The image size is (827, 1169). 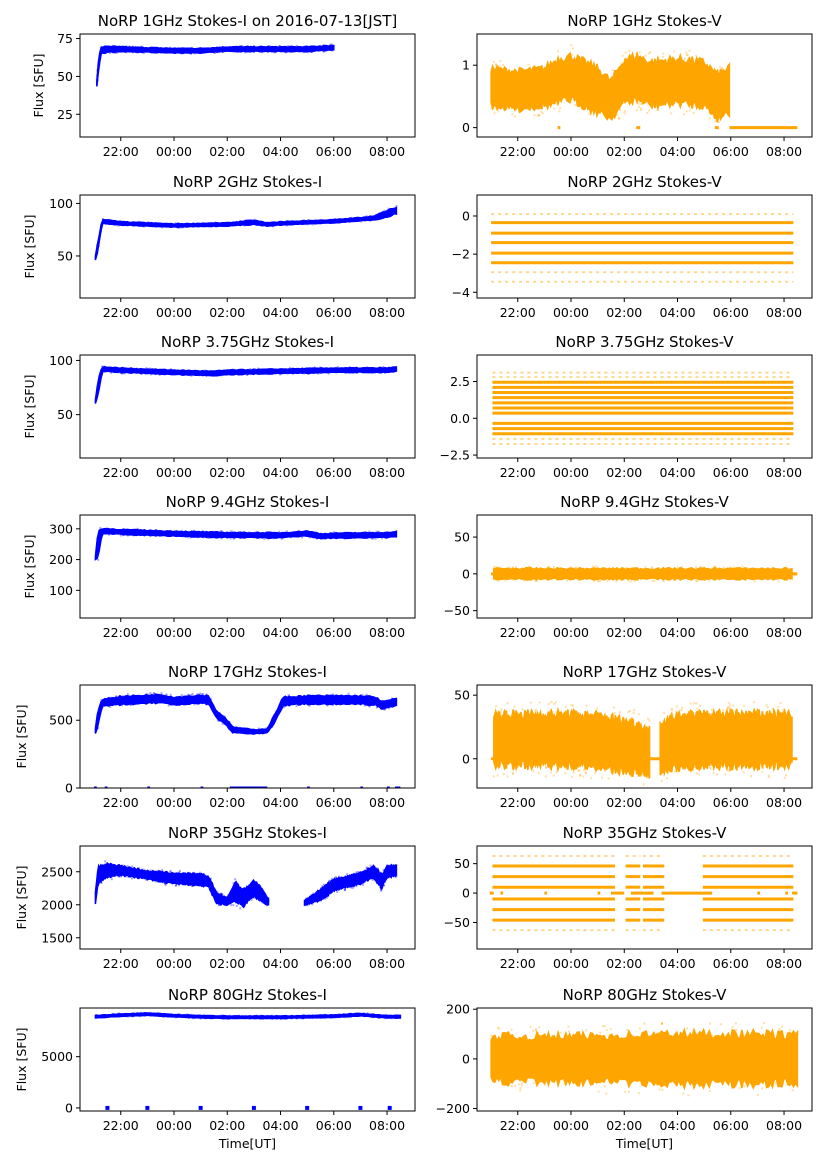 I want to click on plot-area, so click(x=644, y=87).